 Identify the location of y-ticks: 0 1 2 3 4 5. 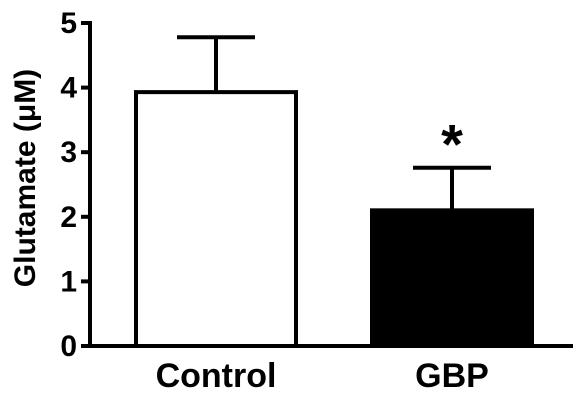
(75, 185).